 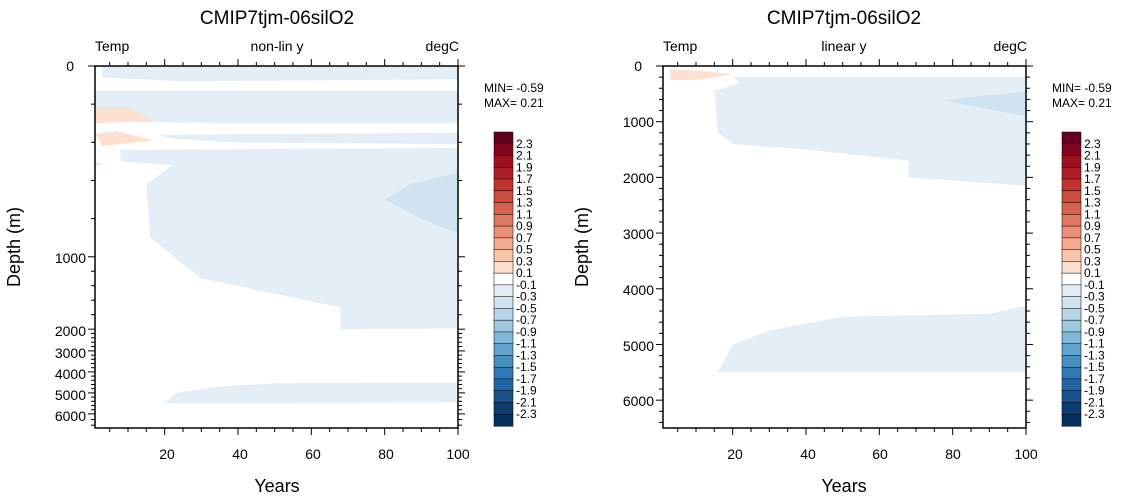 I want to click on right-colorbar-label: -0.1, so click(x=1094, y=285).